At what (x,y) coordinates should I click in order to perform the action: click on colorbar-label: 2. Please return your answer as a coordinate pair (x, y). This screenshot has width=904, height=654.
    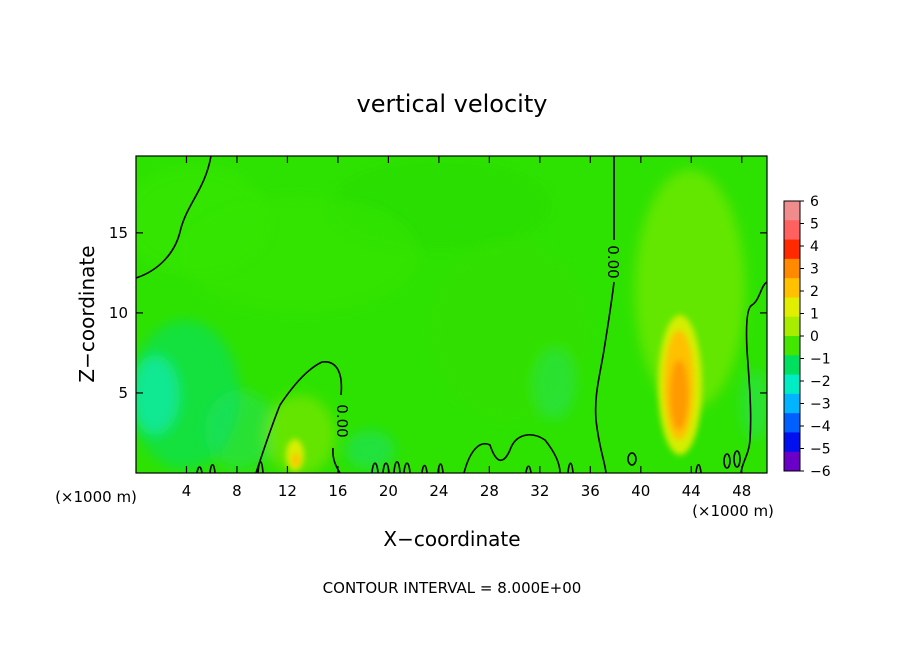
    Looking at the image, I should click on (814, 292).